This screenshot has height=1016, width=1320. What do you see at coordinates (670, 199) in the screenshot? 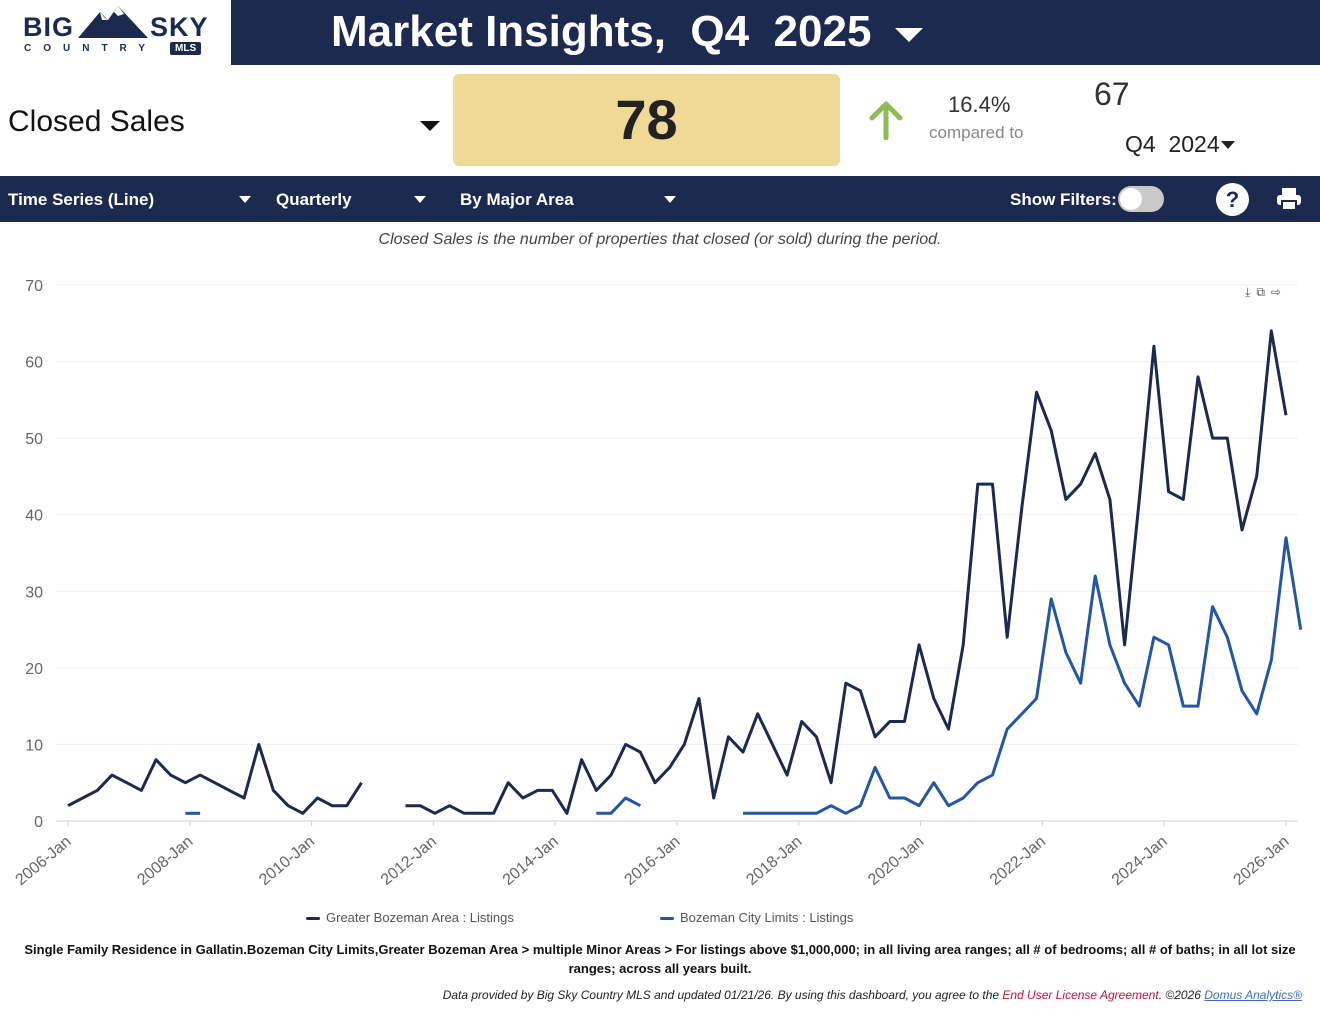
I see `grouping-dropdown-icon` at bounding box center [670, 199].